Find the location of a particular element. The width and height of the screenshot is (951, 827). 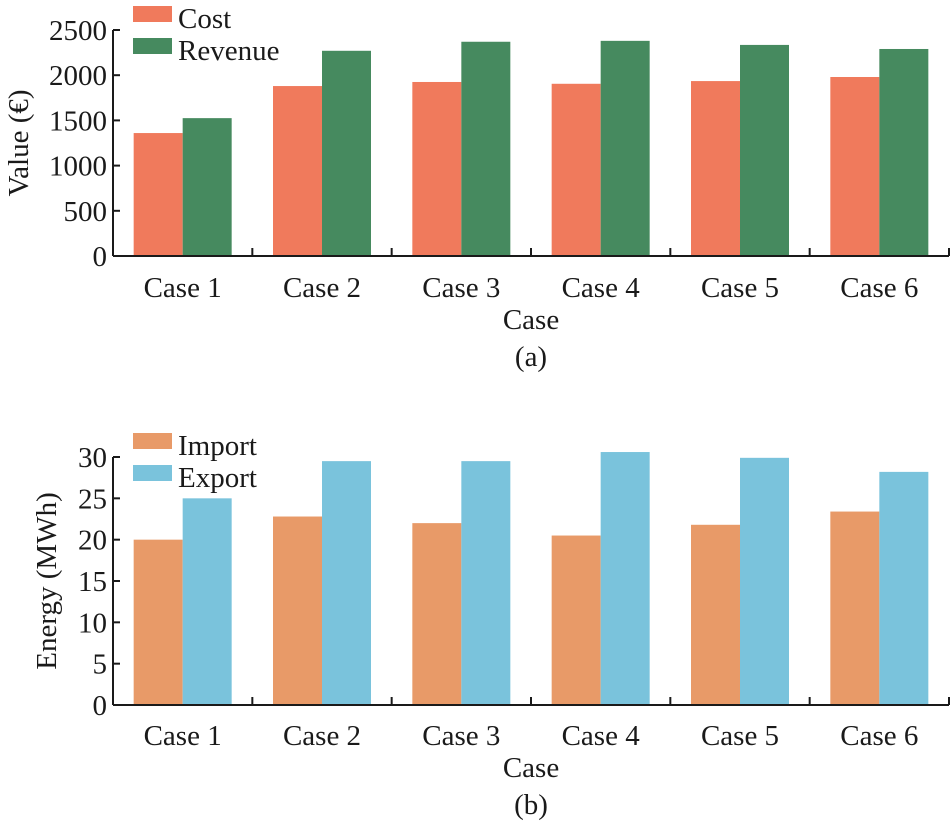

legend-label-import: Import is located at coordinates (217, 446).